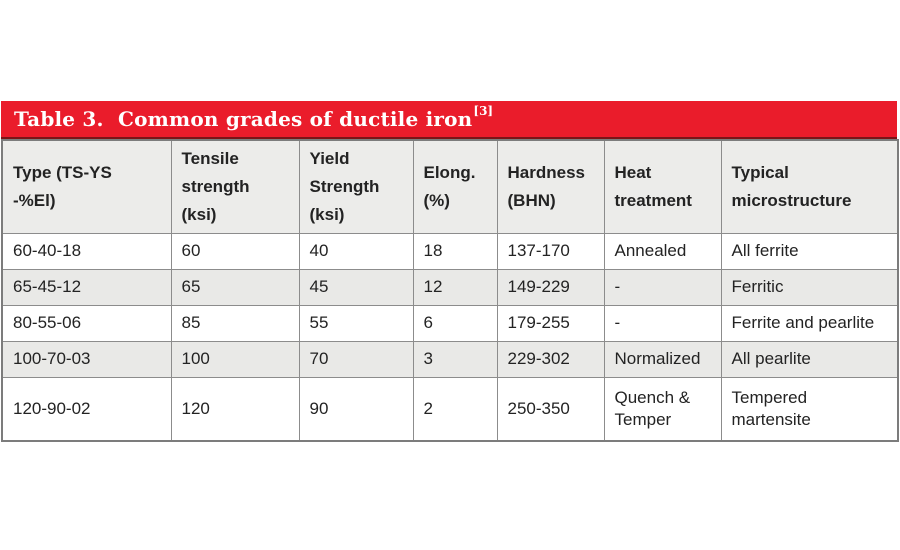  I want to click on table-cell-heat-treatment: Quench & Temper, so click(662, 409).